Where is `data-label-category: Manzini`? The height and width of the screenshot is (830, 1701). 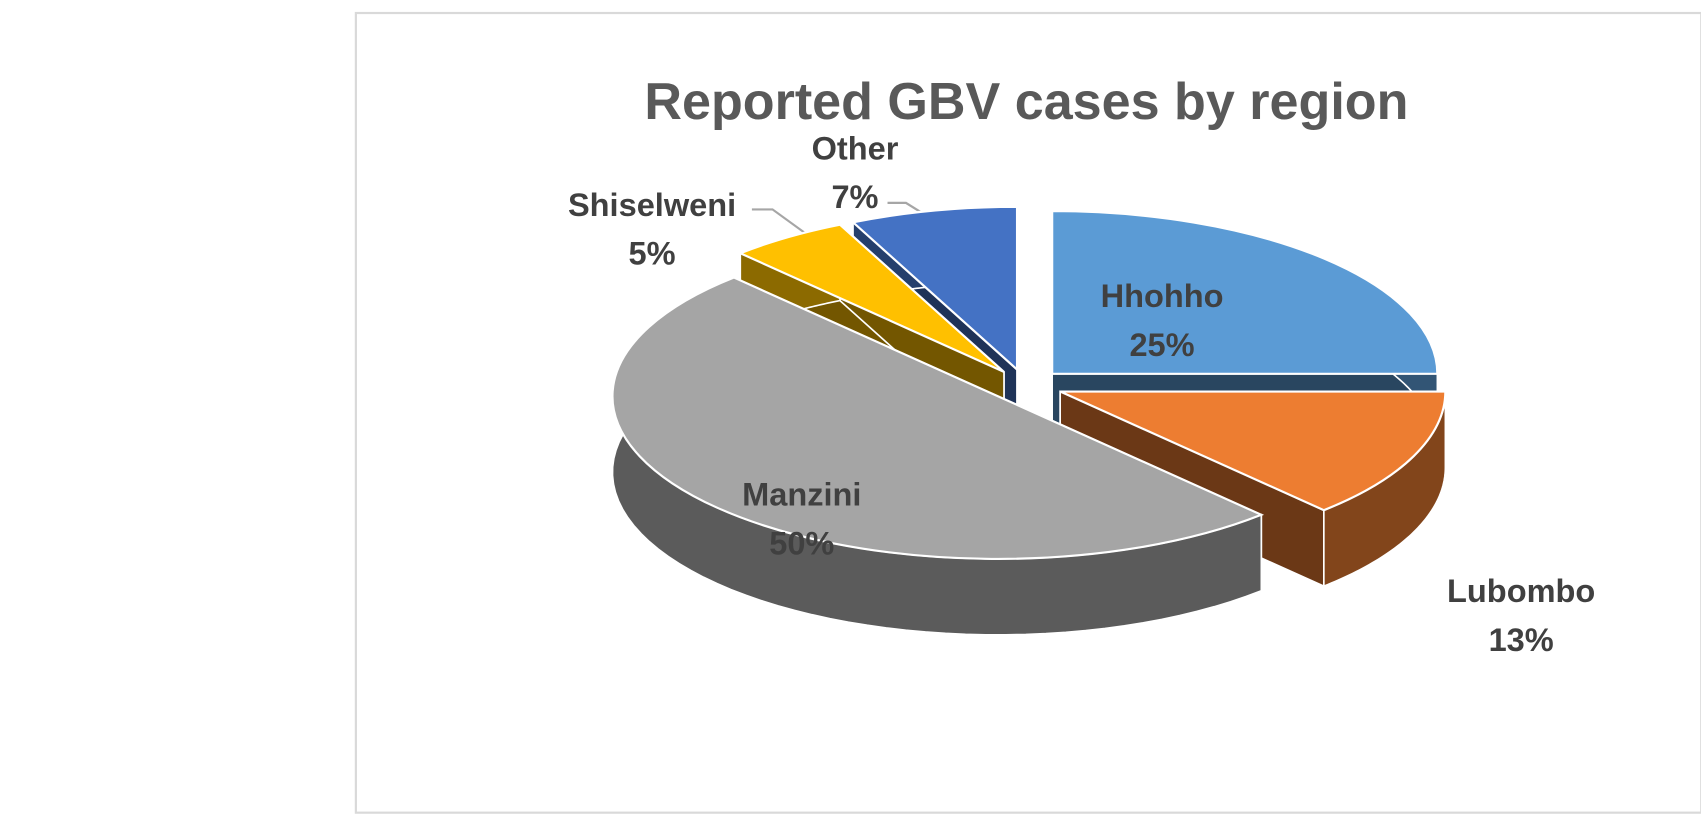
data-label-category: Manzini is located at coordinates (801, 495).